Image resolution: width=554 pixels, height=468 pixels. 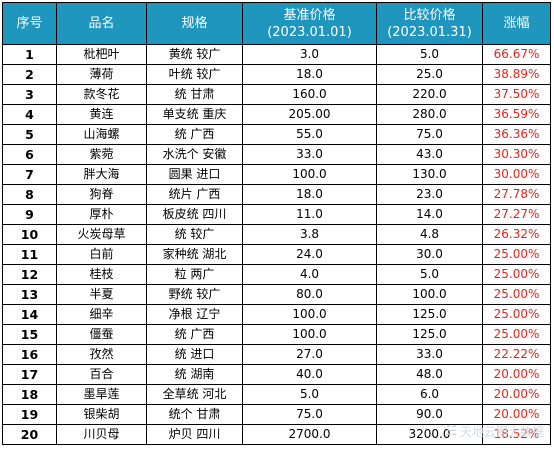 What do you see at coordinates (101, 54) in the screenshot?
I see `cell-name: 枇杷叶` at bounding box center [101, 54].